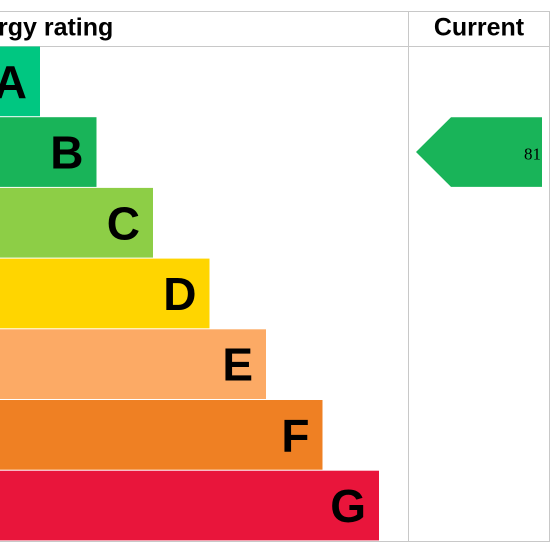 Image resolution: width=550 pixels, height=550 pixels. Describe the element at coordinates (479, 152) in the screenshot. I see `current-arrow` at that location.